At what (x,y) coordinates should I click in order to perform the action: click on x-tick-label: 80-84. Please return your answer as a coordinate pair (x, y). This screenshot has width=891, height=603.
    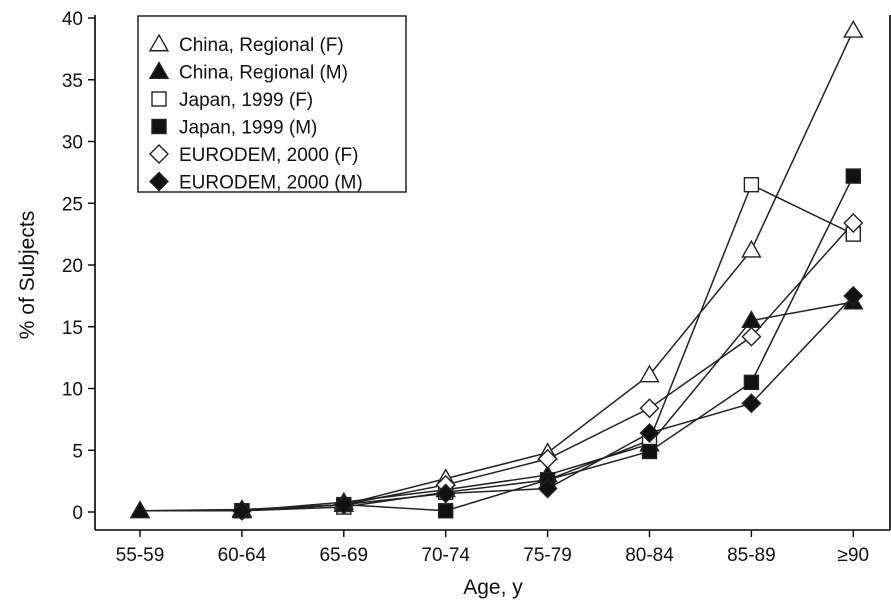
    Looking at the image, I should click on (649, 555).